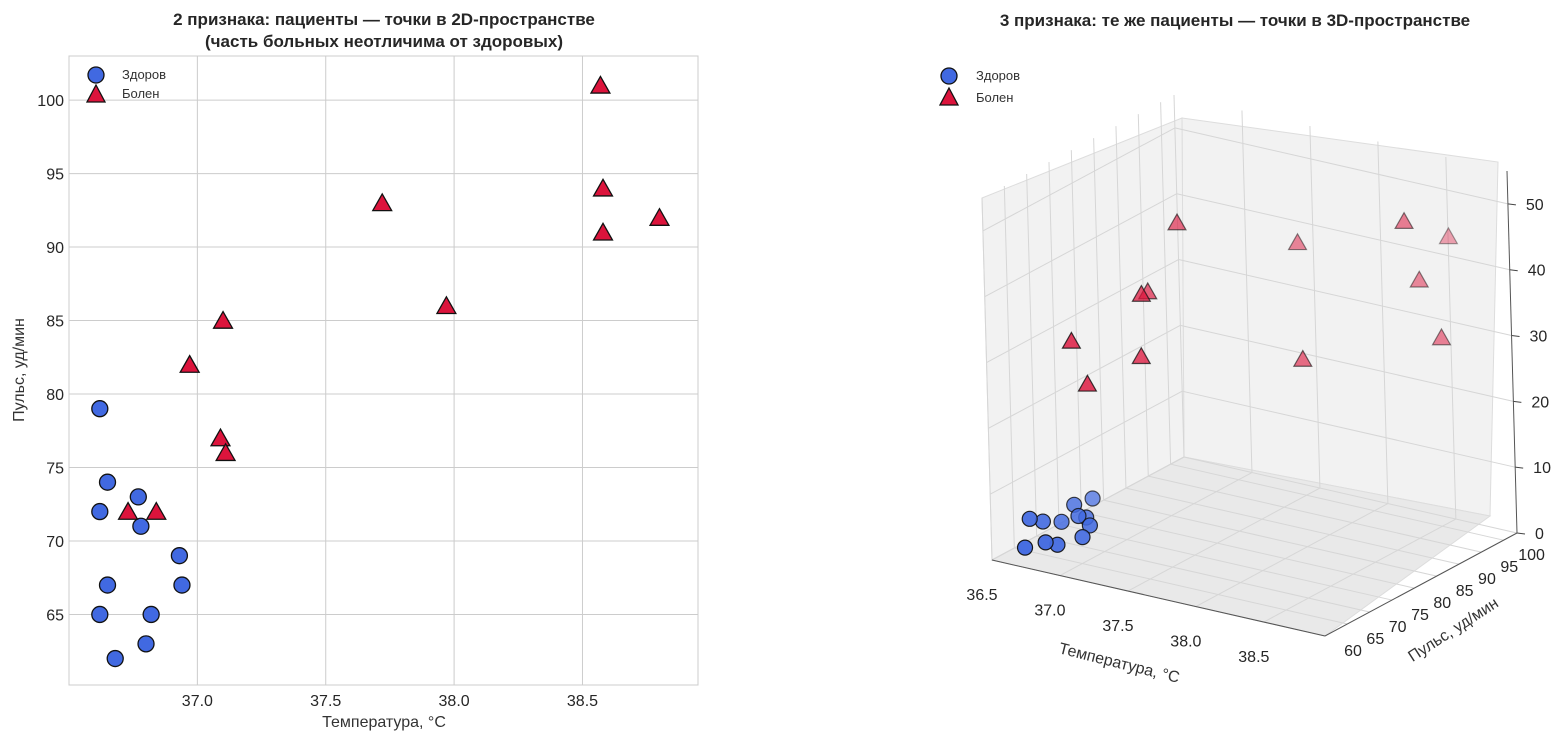 The width and height of the screenshot is (1560, 742). What do you see at coordinates (1542, 468) in the screenshot?
I see `z-tick-label-3d: 10` at bounding box center [1542, 468].